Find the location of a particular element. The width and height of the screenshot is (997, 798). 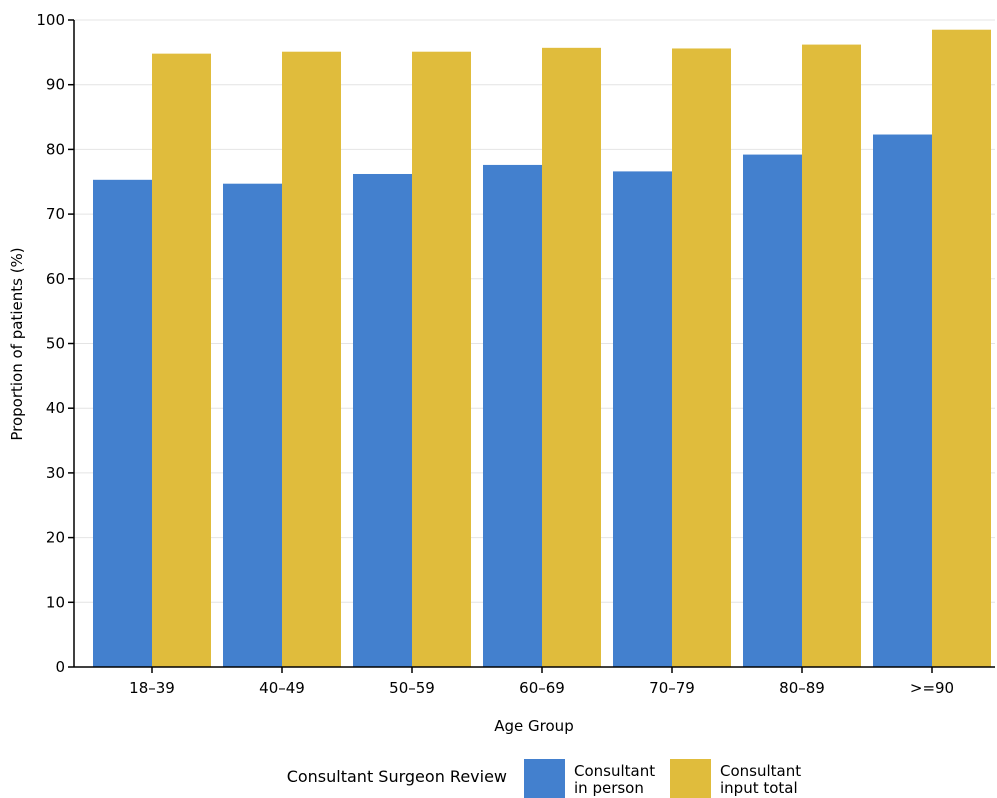

x-tick-label: 80–89 is located at coordinates (802, 688).